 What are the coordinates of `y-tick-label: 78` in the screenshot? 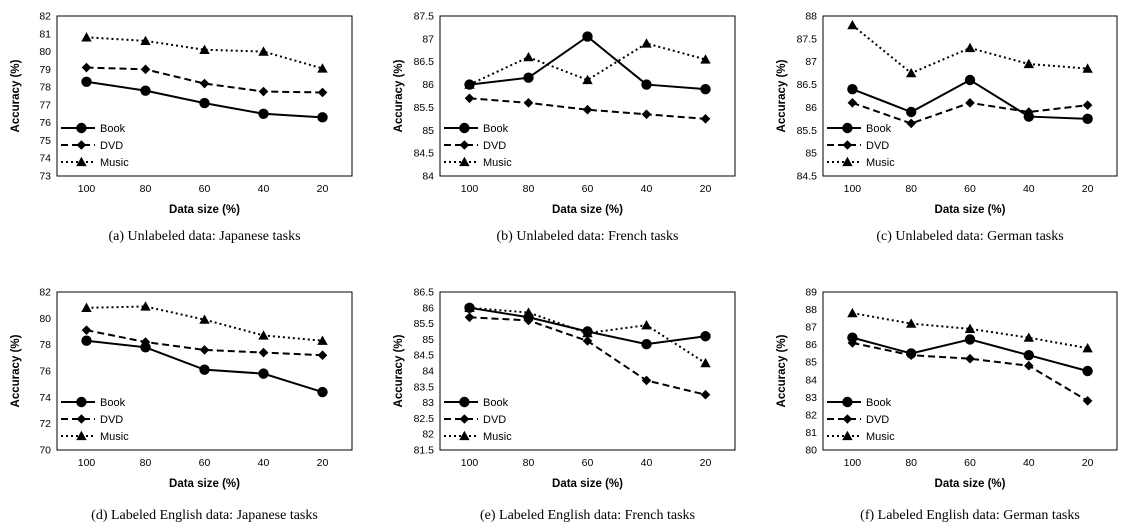 It's located at (45, 88).